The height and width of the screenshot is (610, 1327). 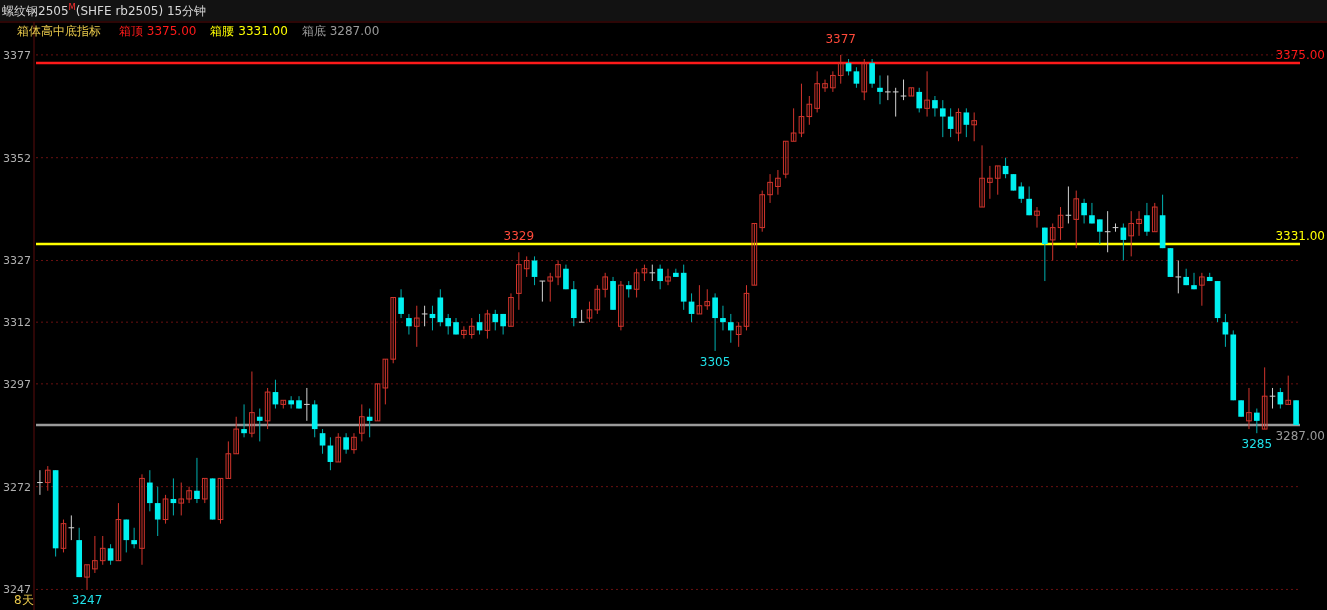 I want to click on ref-label: 3287.00, so click(x=1300, y=435).